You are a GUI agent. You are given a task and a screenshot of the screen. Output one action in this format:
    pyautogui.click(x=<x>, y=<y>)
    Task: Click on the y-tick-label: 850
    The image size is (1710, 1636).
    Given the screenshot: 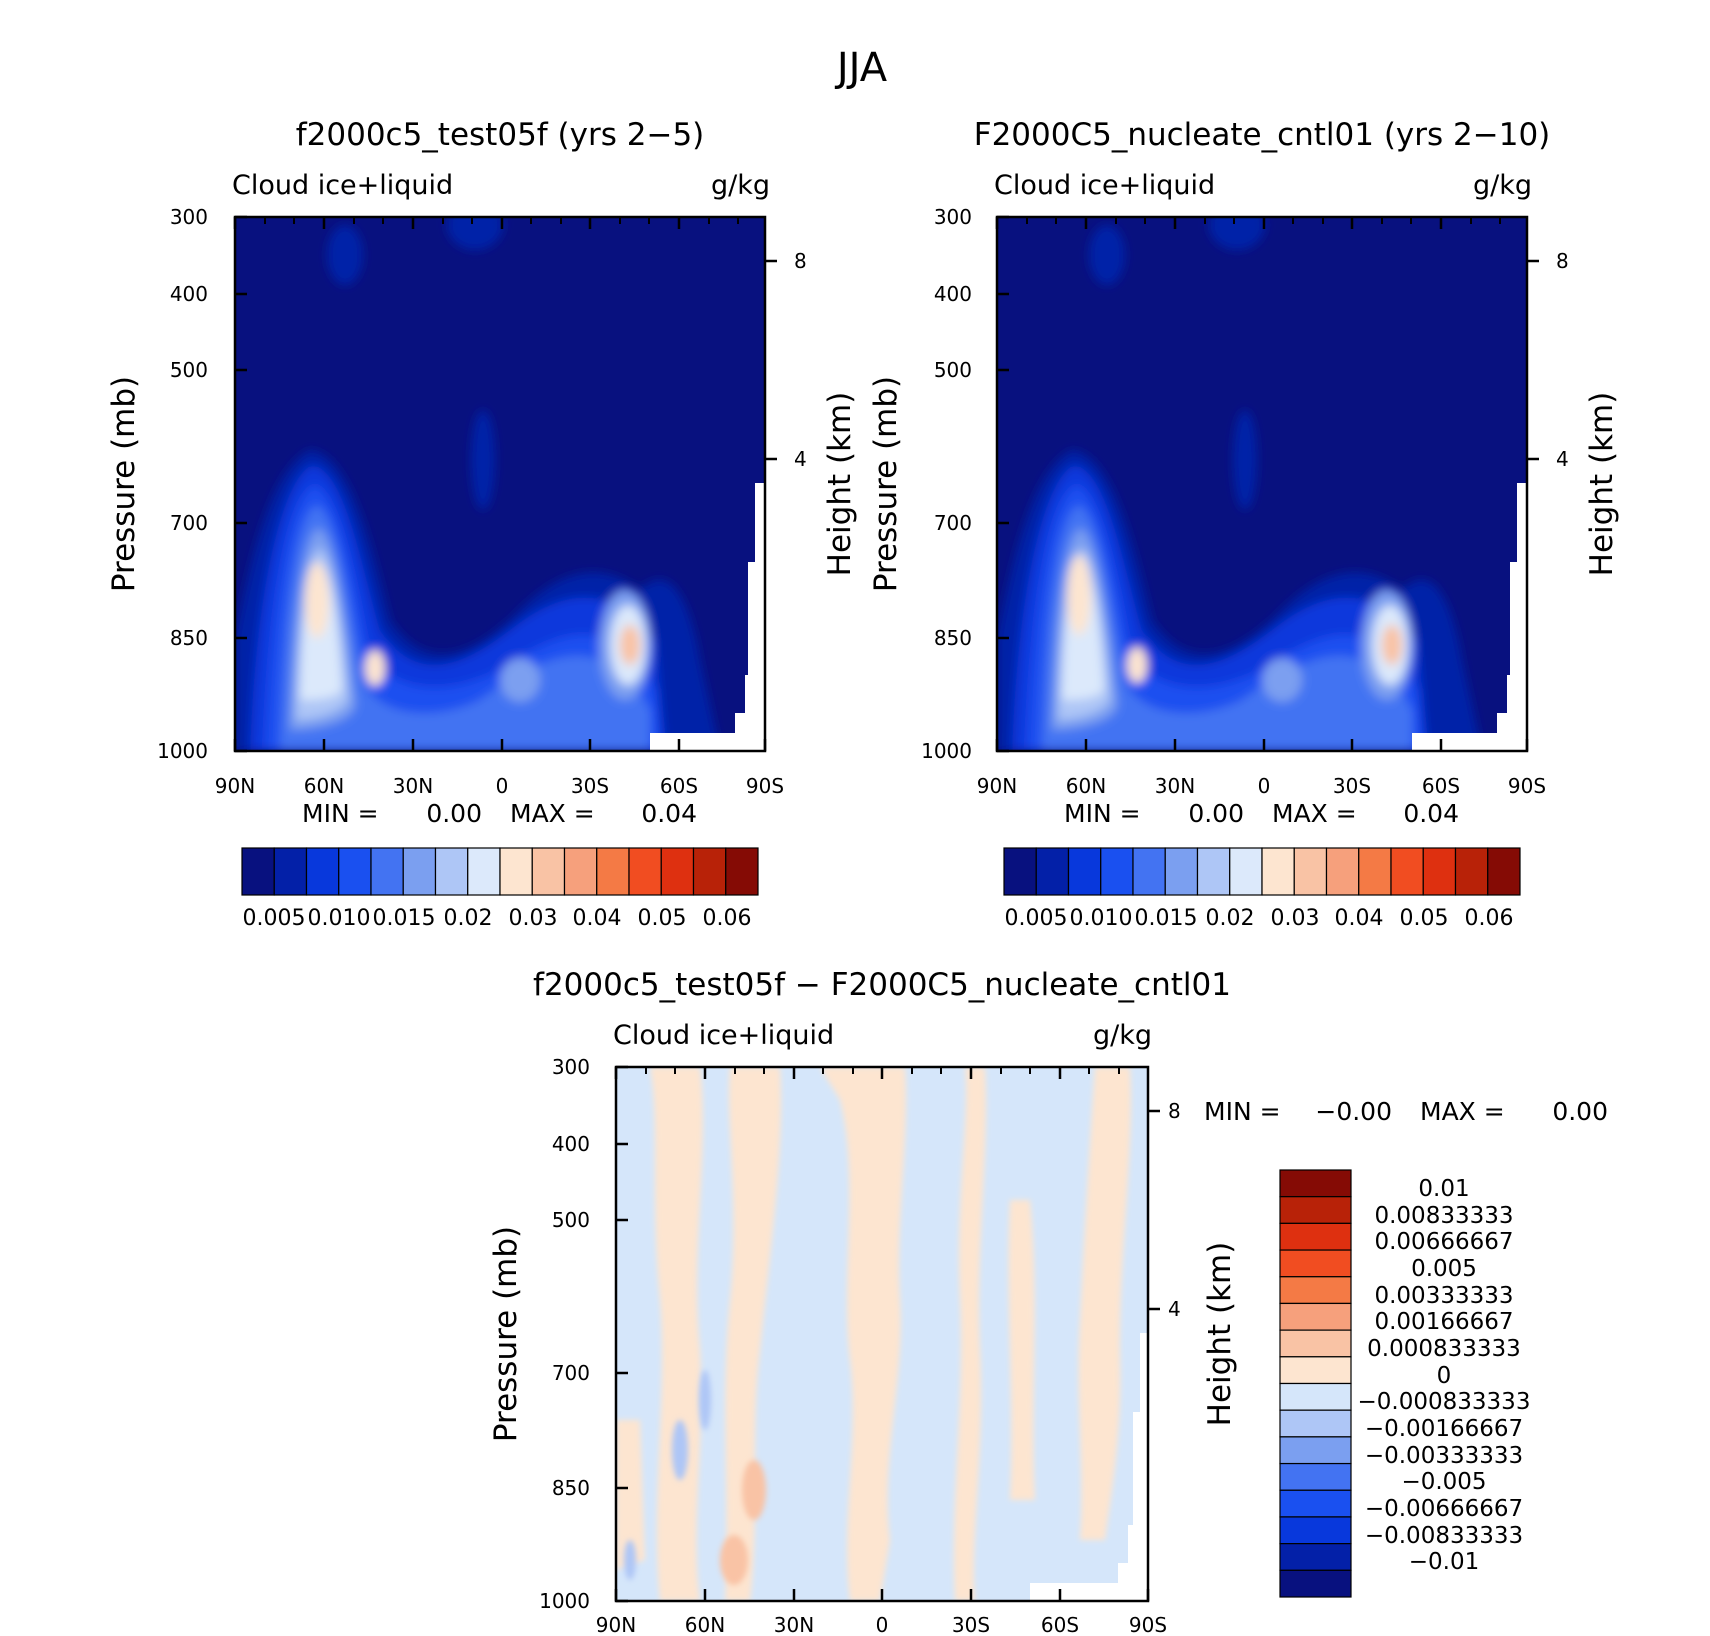 What is the action you would take?
    pyautogui.click(x=189, y=638)
    